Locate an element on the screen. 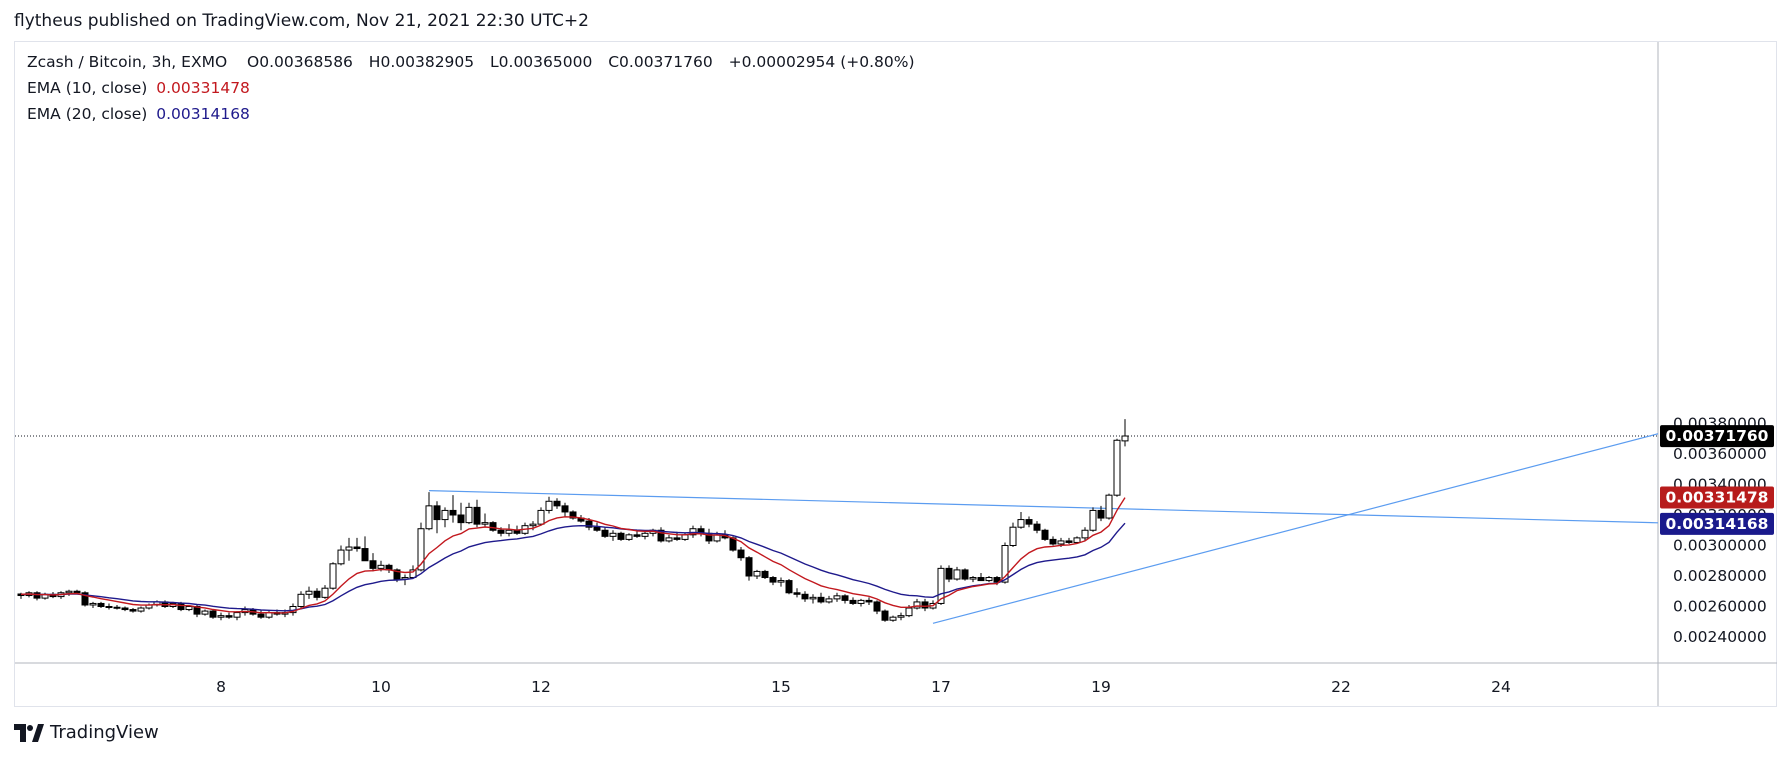 The image size is (1791, 760). x-tick-label: 12 is located at coordinates (541, 687).